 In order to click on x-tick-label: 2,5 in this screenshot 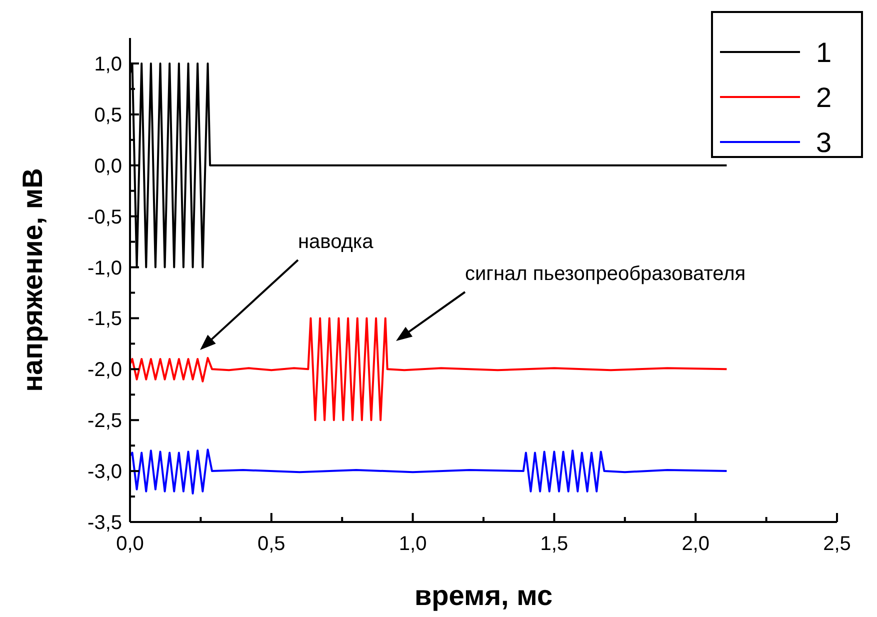, I will do `click(837, 544)`.